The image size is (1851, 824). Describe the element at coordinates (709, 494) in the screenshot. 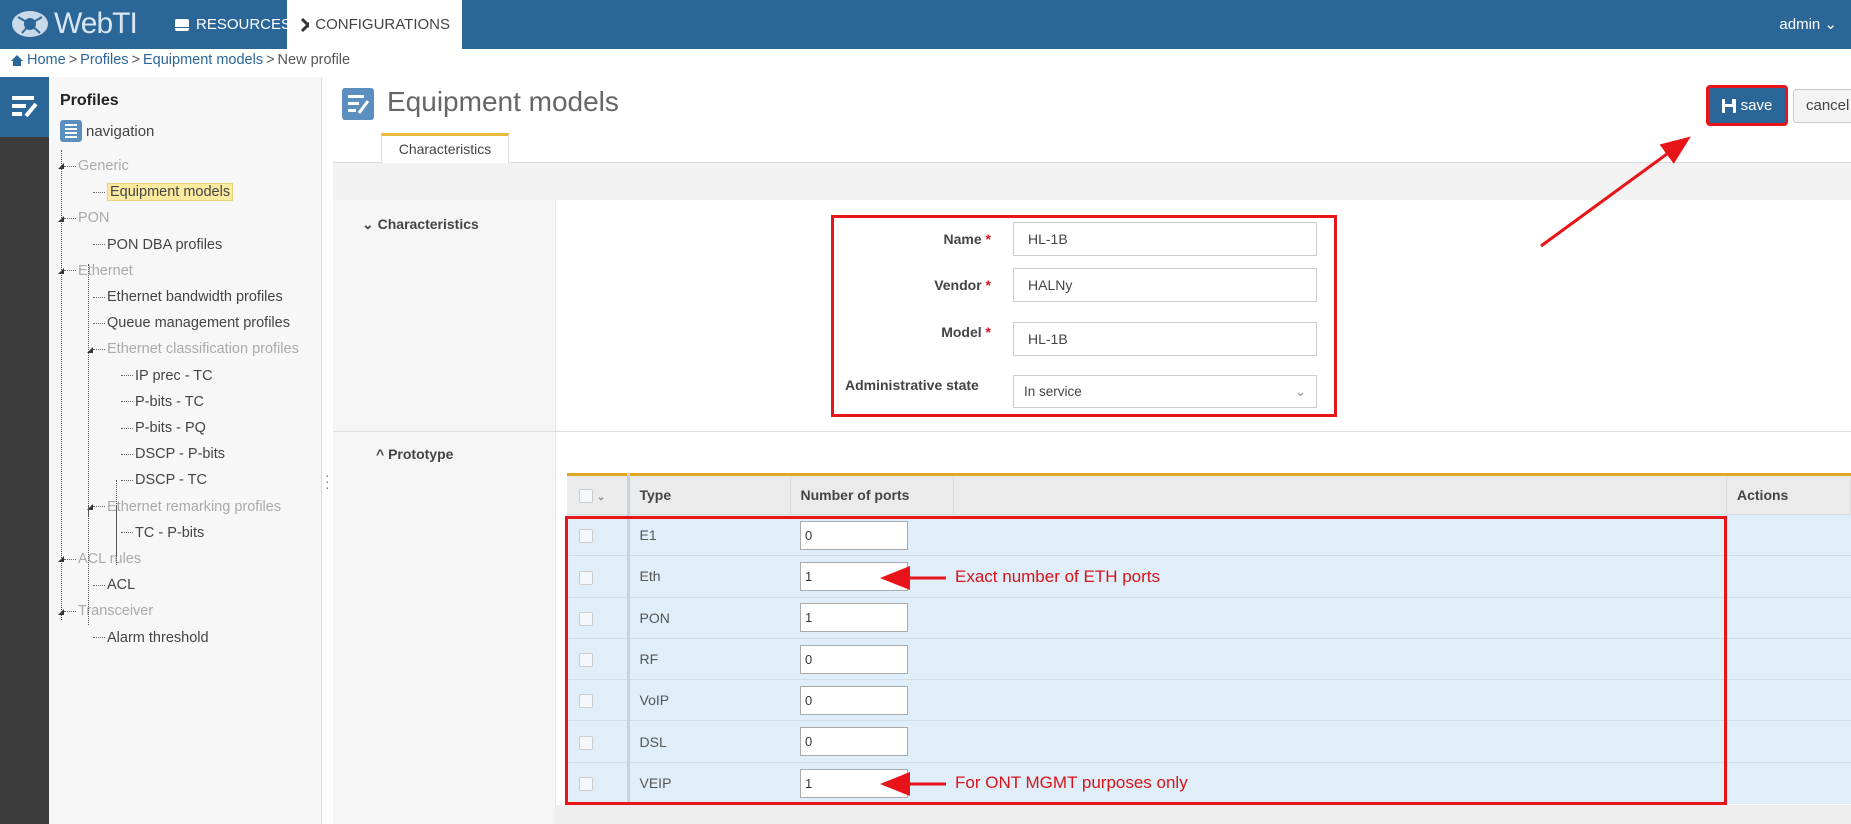

I see `column-header-type: Type` at that location.